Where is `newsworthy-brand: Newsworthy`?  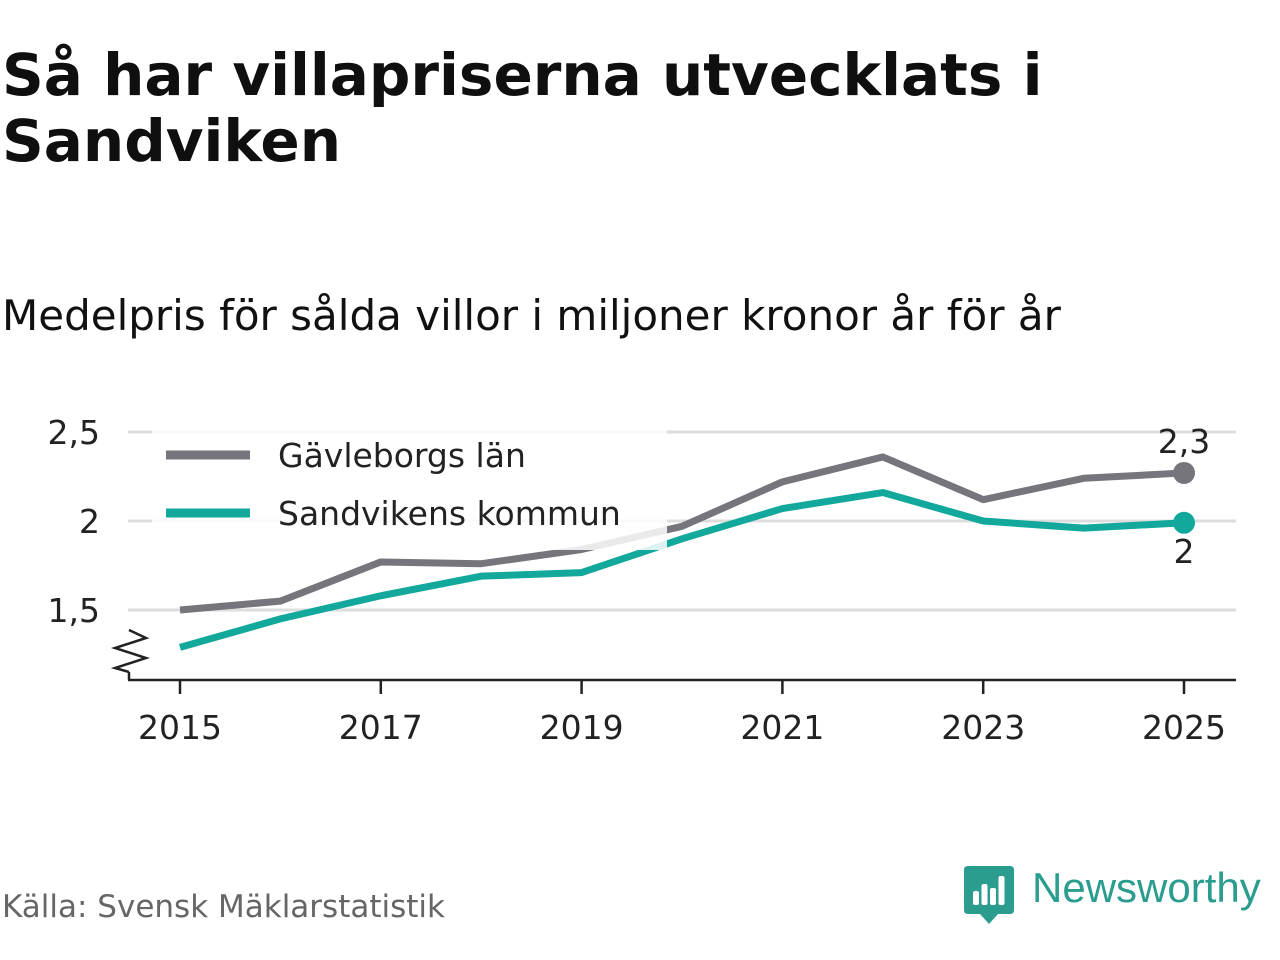
newsworthy-brand: Newsworthy is located at coordinates (1112, 895).